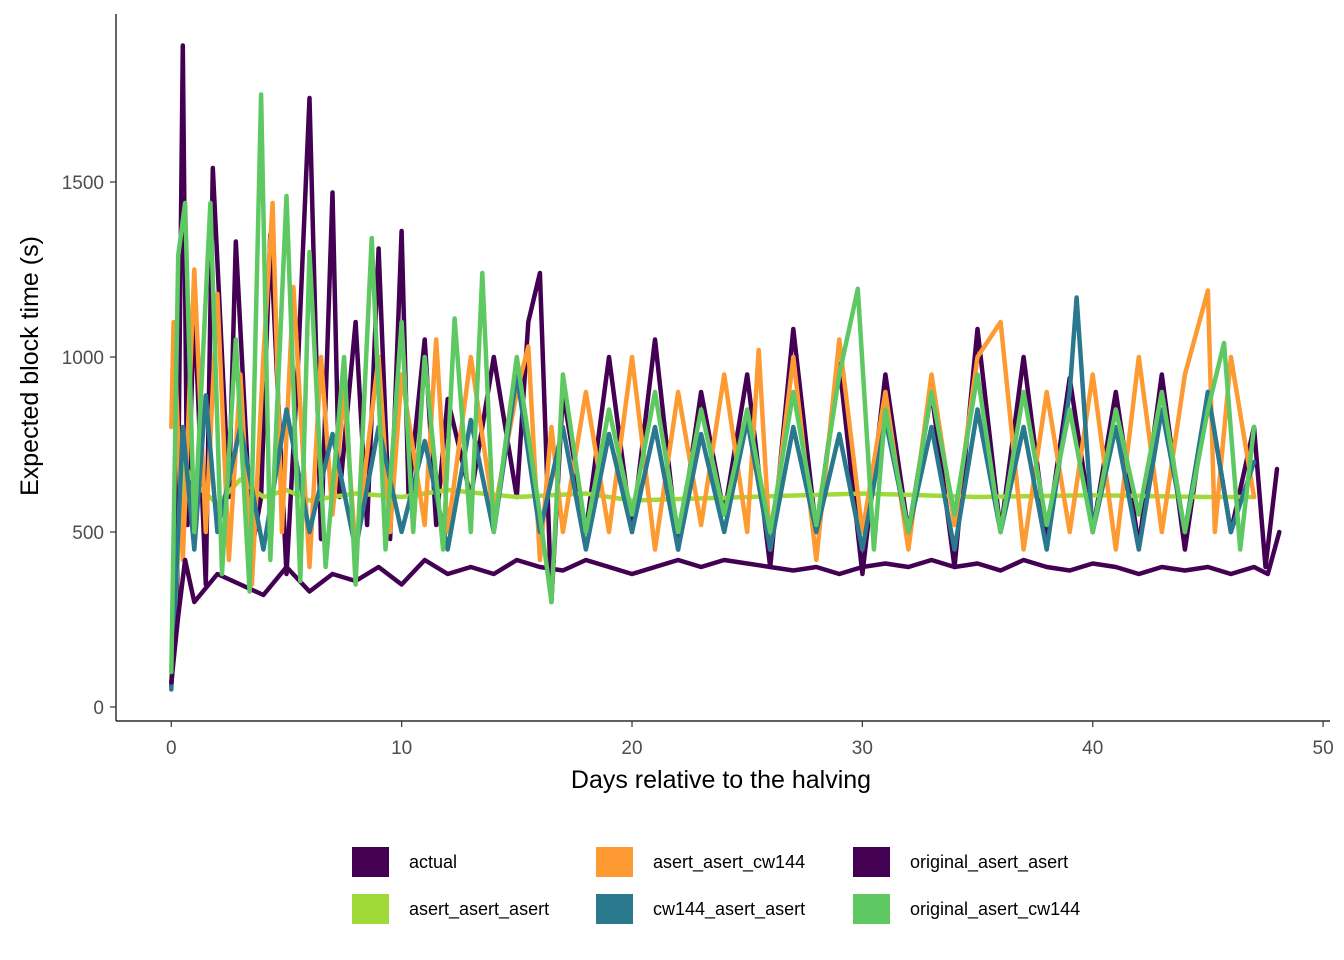  What do you see at coordinates (370, 862) in the screenshot?
I see `legend-key-actual` at bounding box center [370, 862].